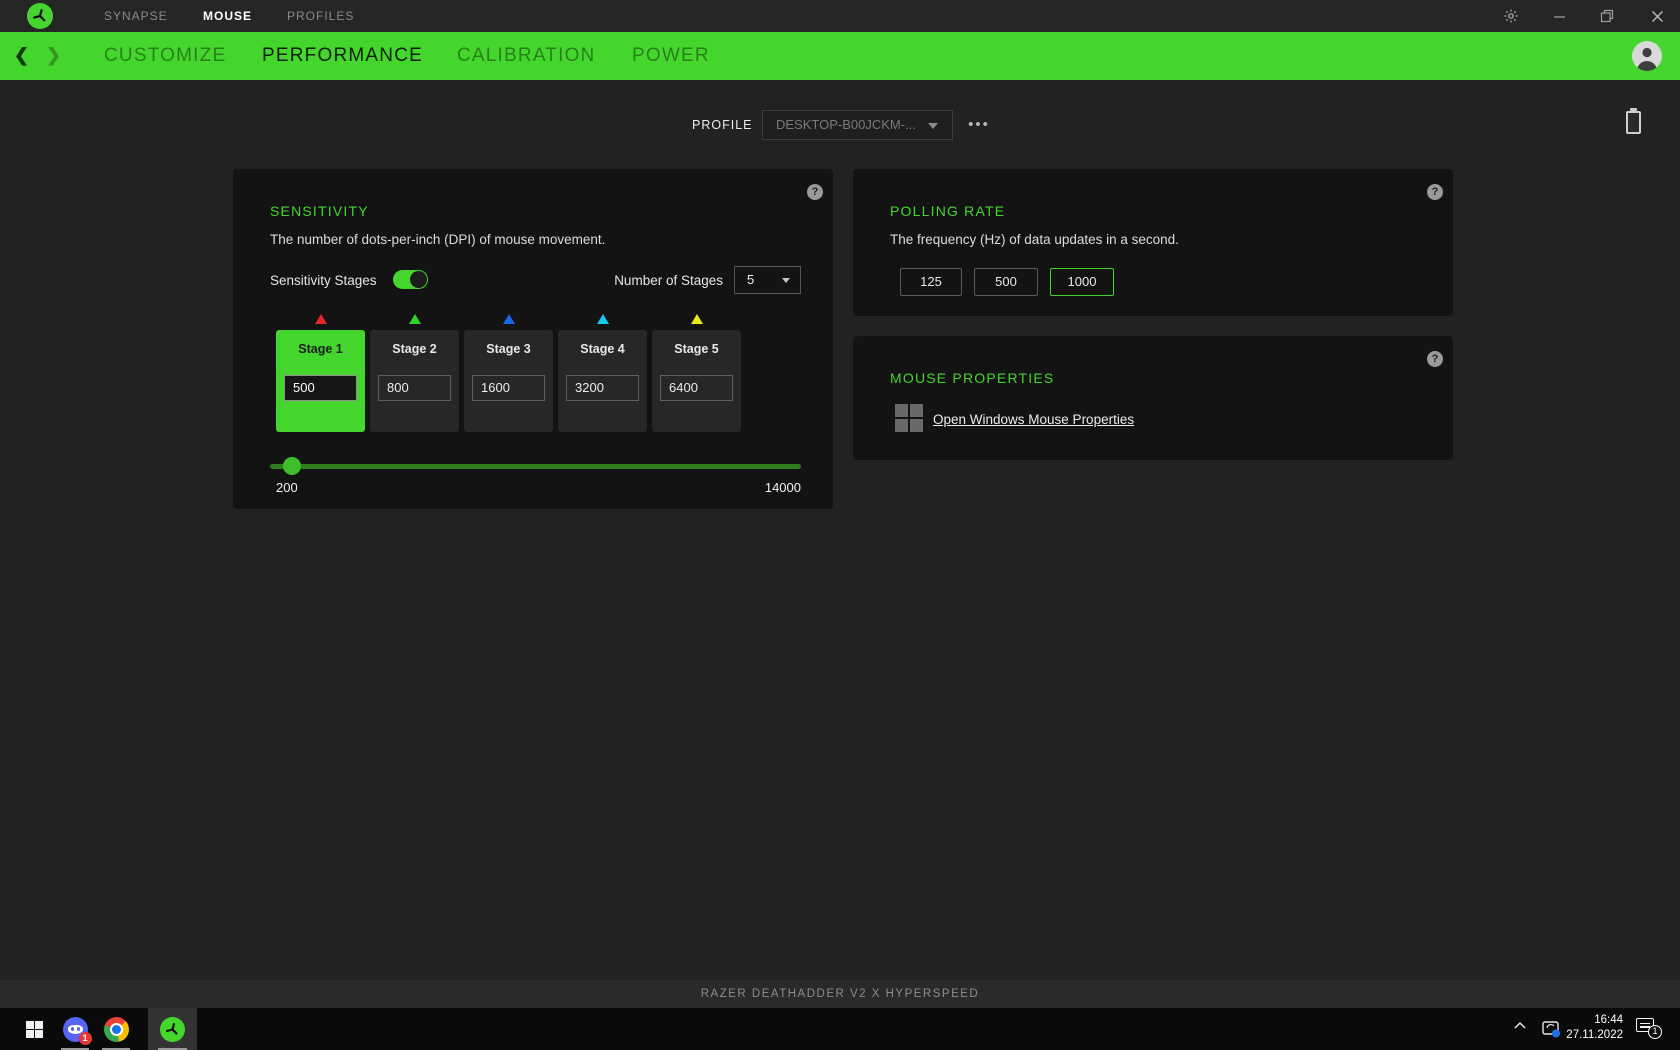 Image resolution: width=1680 pixels, height=1050 pixels. I want to click on tab-calibration: CALIBRATION, so click(526, 55).